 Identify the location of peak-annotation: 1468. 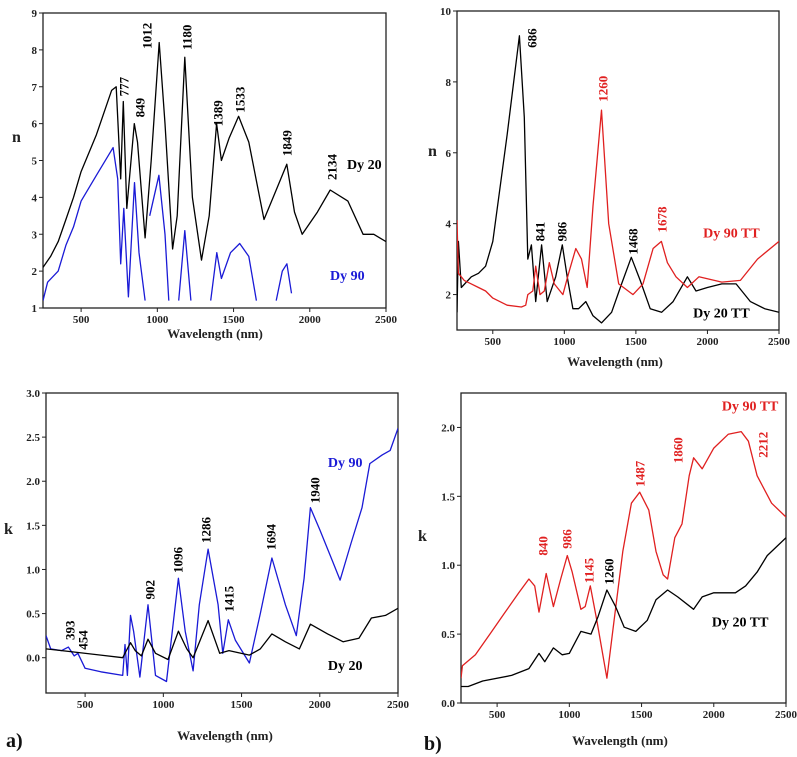
(633, 241).